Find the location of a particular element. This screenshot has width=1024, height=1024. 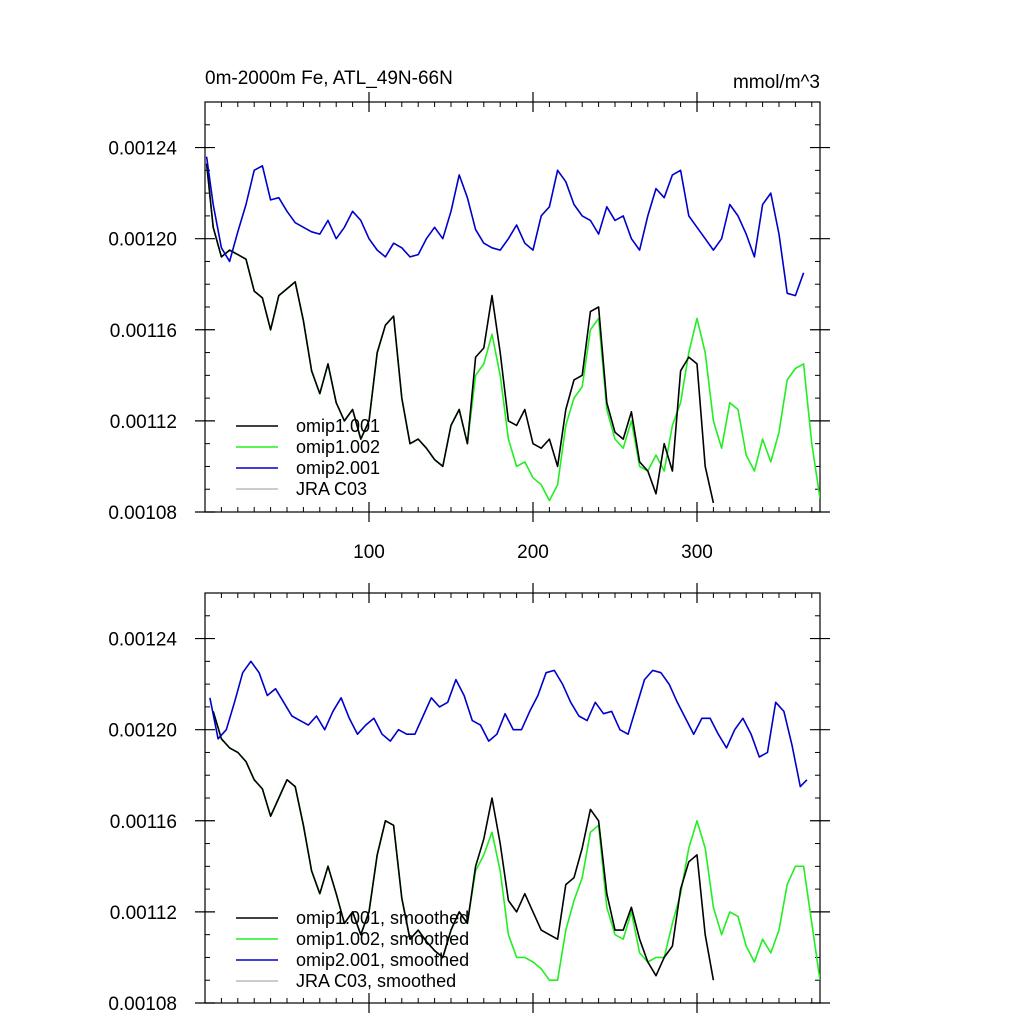

legend-label: omip1.001 is located at coordinates (338, 426).